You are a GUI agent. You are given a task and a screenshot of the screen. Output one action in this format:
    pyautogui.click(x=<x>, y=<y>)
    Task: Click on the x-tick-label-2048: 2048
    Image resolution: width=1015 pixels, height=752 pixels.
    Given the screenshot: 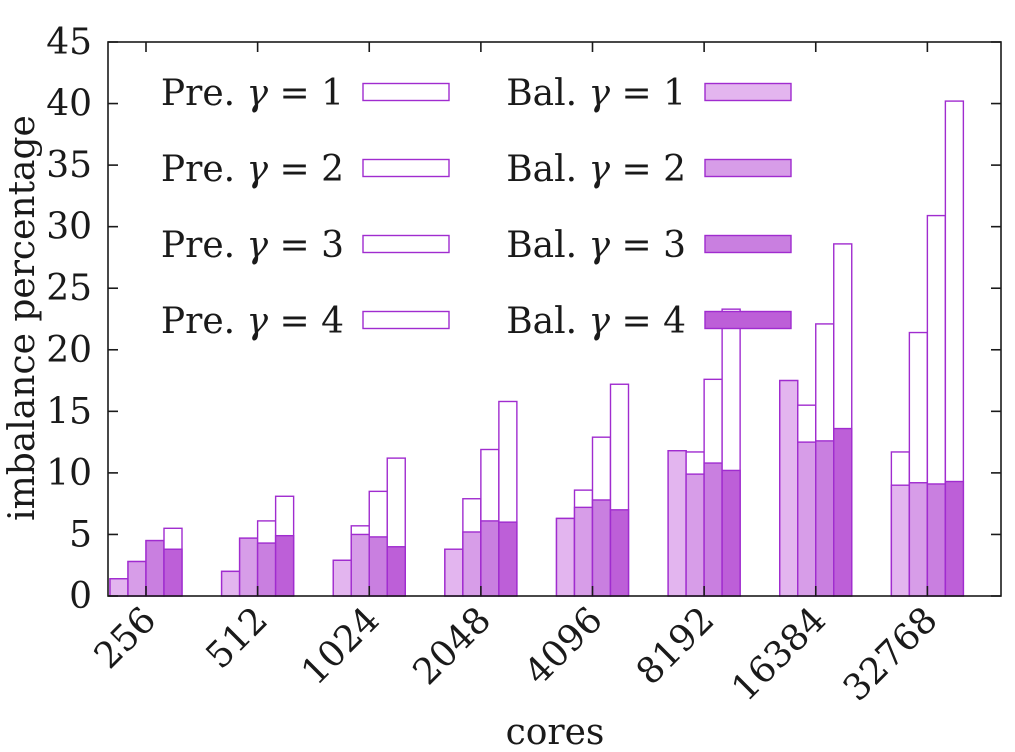 What is the action you would take?
    pyautogui.click(x=452, y=646)
    